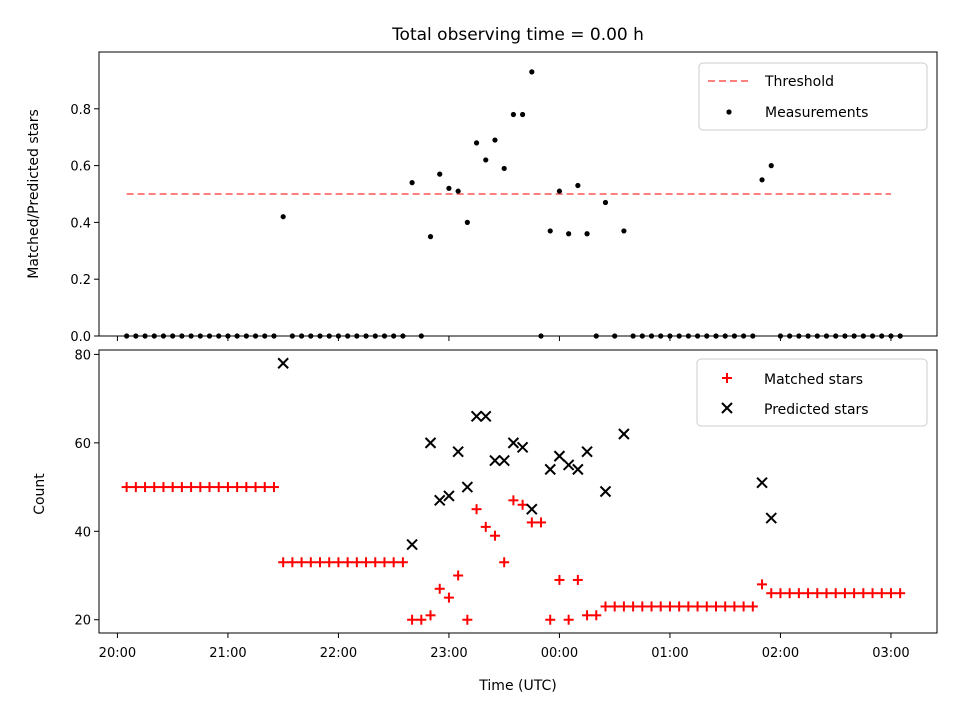  What do you see at coordinates (82, 532) in the screenshot?
I see `y-tick-label: 40` at bounding box center [82, 532].